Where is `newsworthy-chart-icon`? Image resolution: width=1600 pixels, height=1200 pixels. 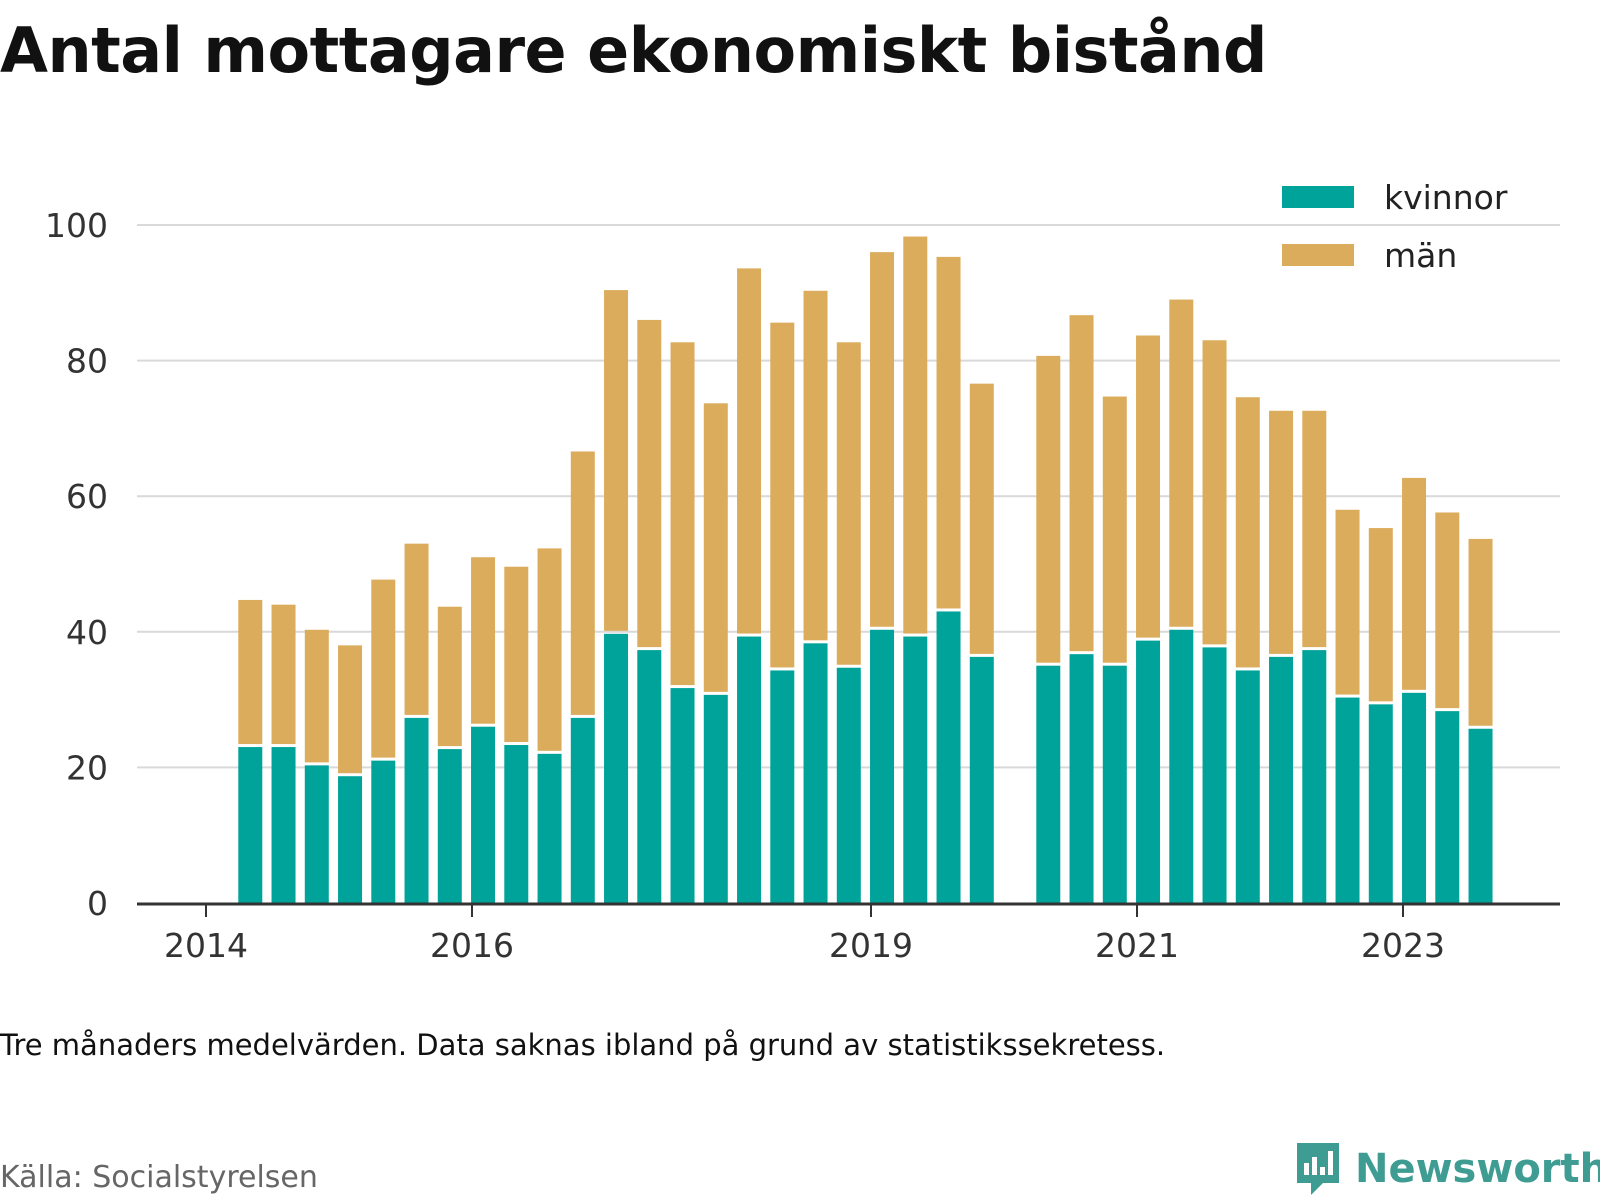 newsworthy-chart-icon is located at coordinates (1318, 1169).